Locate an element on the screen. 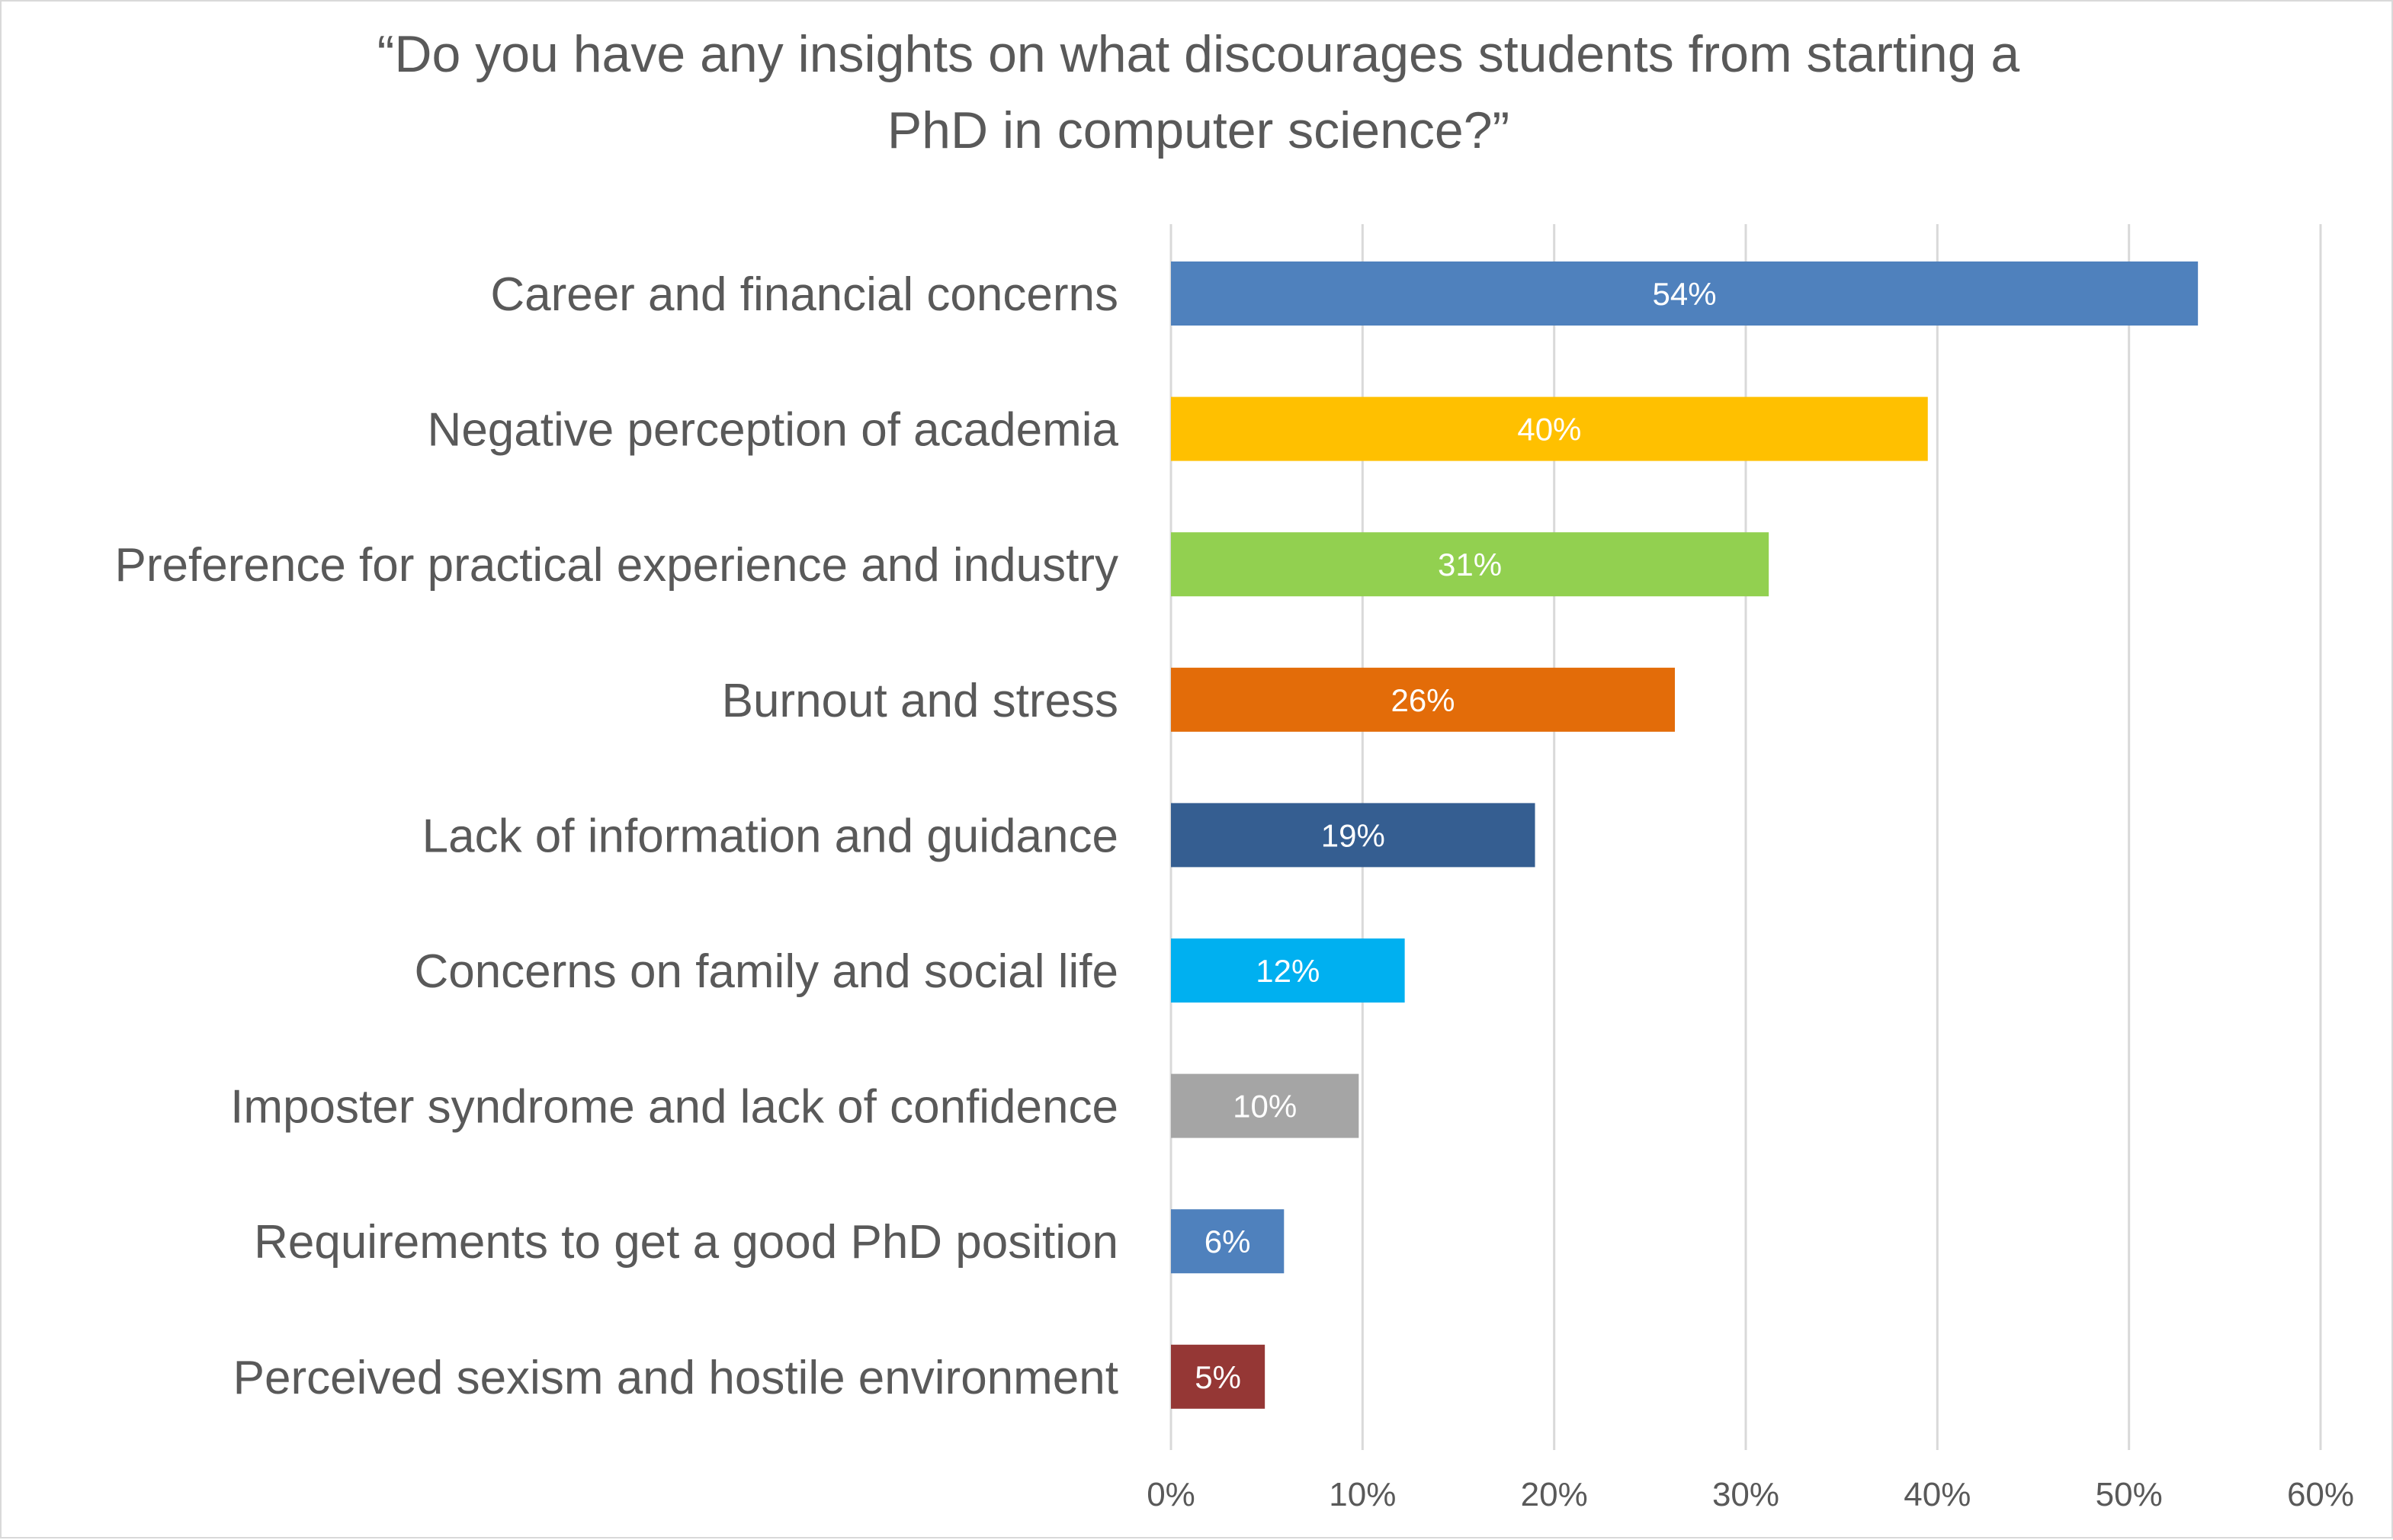 The height and width of the screenshot is (1540, 2393). x-tick-label: 50% is located at coordinates (2129, 1495).